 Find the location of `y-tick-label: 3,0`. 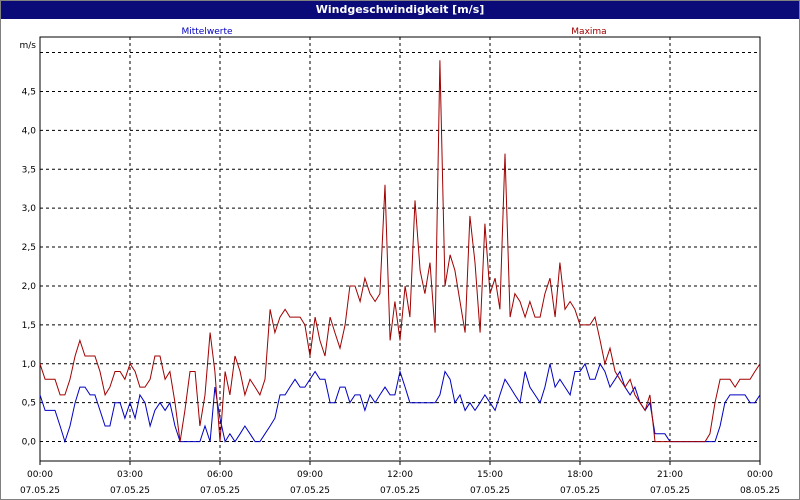

y-tick-label: 3,0 is located at coordinates (29, 209).